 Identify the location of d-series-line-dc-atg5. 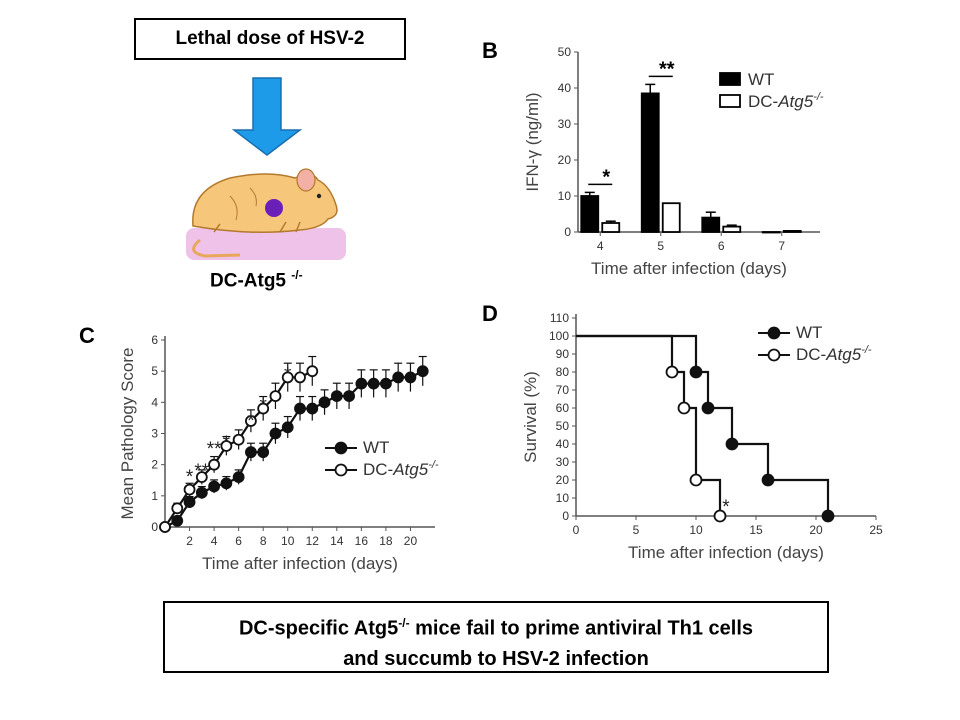
(649, 425).